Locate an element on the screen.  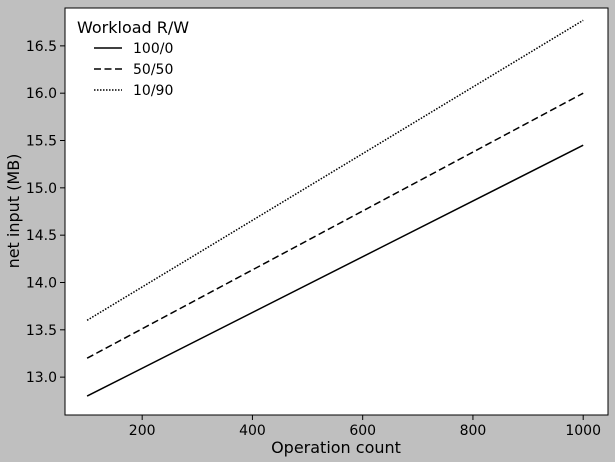
legend-entry-label: 100/0 is located at coordinates (153, 49).